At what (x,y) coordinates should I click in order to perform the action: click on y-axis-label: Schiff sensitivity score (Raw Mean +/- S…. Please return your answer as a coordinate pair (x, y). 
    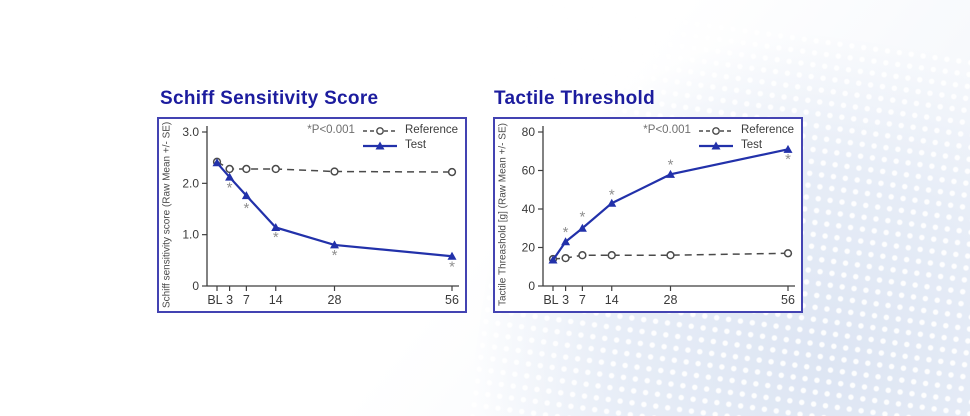
    Looking at the image, I should click on (167, 215).